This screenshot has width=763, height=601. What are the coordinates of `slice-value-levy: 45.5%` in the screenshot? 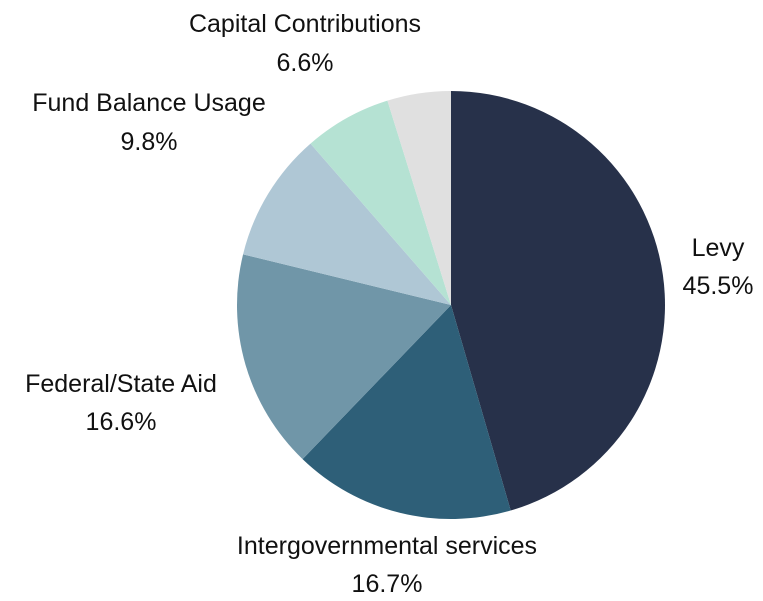 It's located at (718, 286).